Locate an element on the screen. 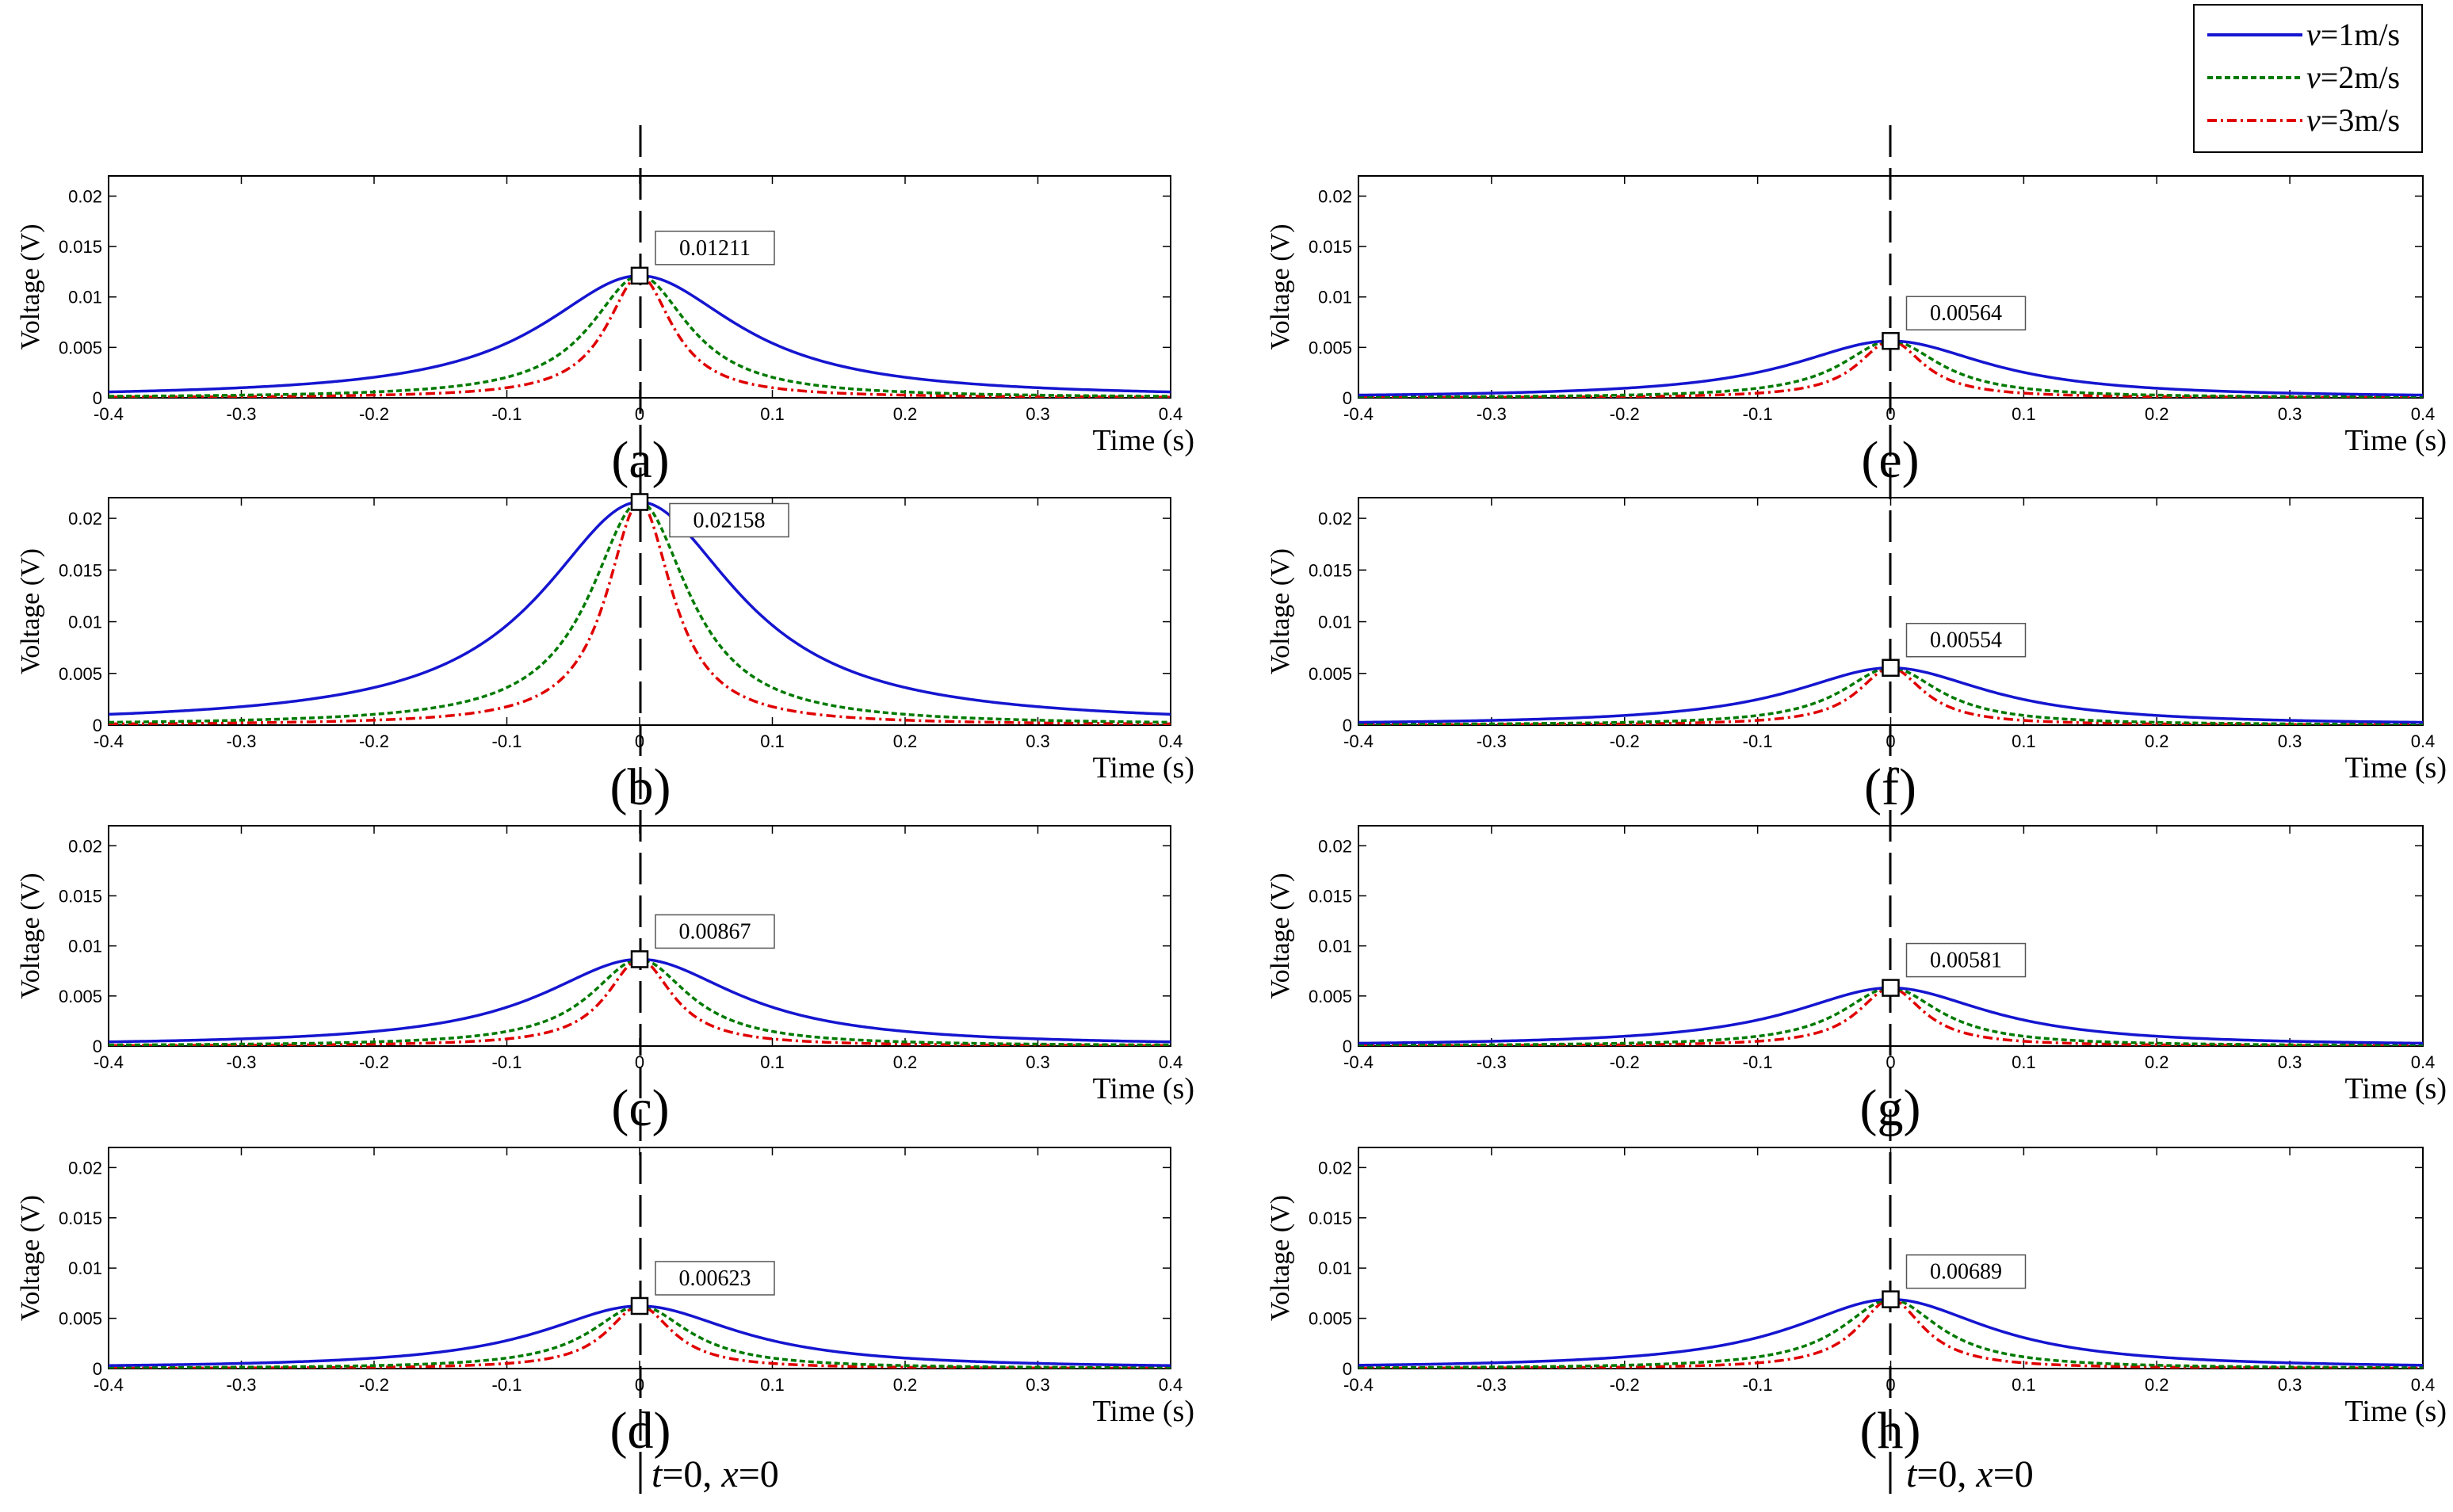  annotation-left: t=0, x=0 is located at coordinates (715, 1474).